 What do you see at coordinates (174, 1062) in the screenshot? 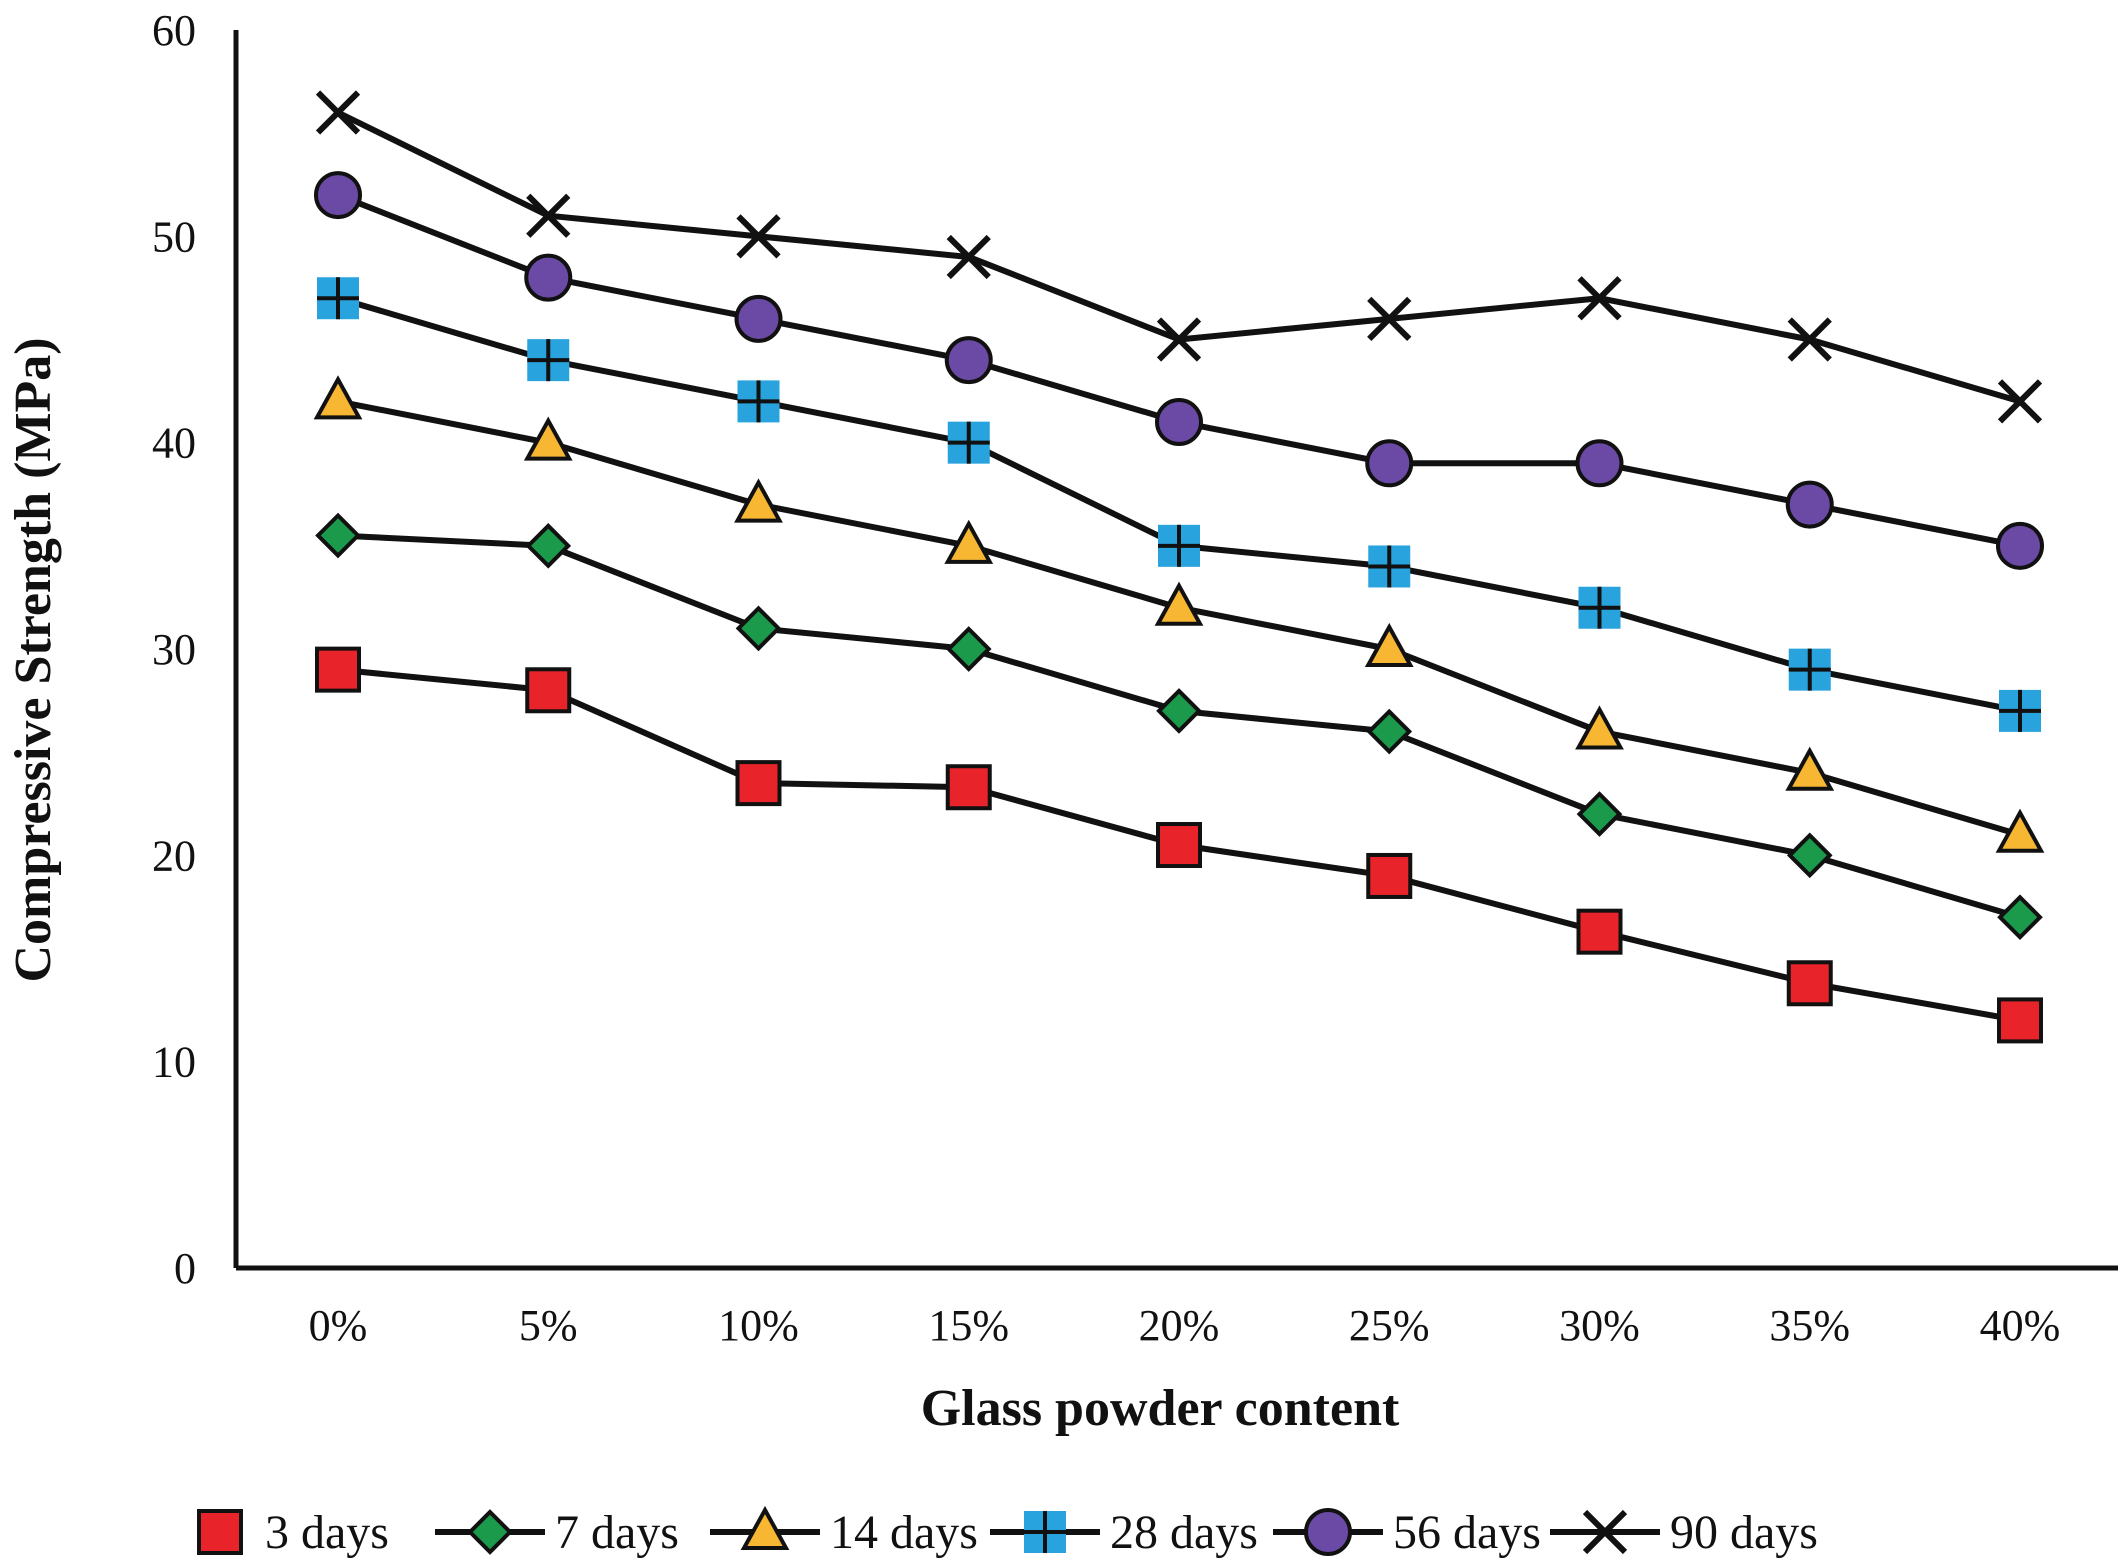
I see `y-tick-label: 10` at bounding box center [174, 1062].